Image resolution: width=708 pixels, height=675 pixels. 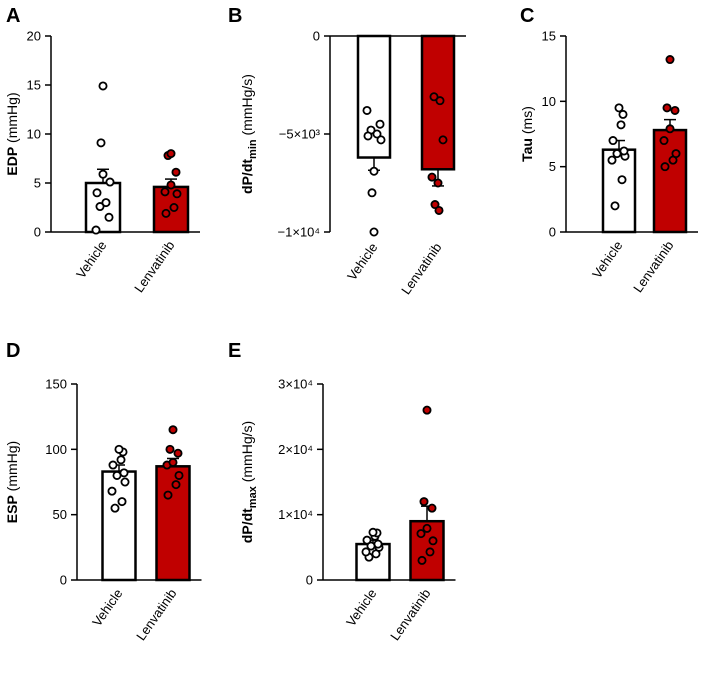 I want to click on panel-c: C 0 5 10 15 Vehicle Lenvatinib Tau (ms), so click(x=608, y=150).